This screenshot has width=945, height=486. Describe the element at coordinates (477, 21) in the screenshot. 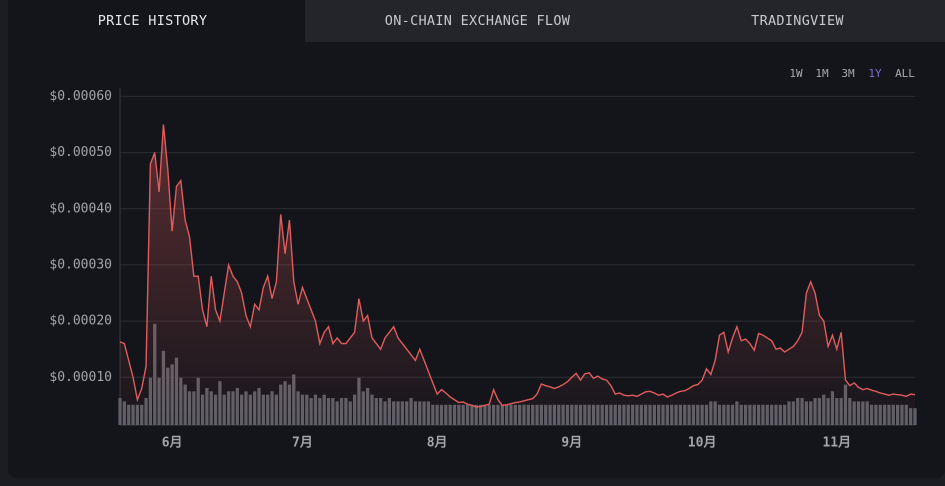

I see `tab: ON-CHAIN EXCHANGE FLOW` at that location.